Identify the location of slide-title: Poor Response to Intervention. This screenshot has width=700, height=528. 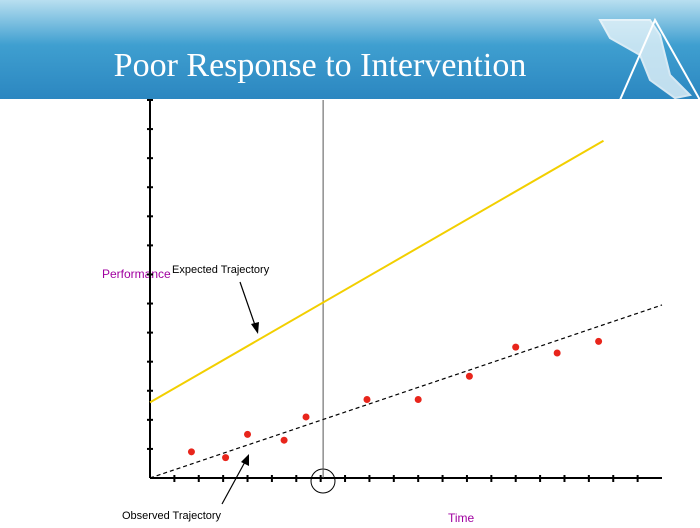
(320, 65).